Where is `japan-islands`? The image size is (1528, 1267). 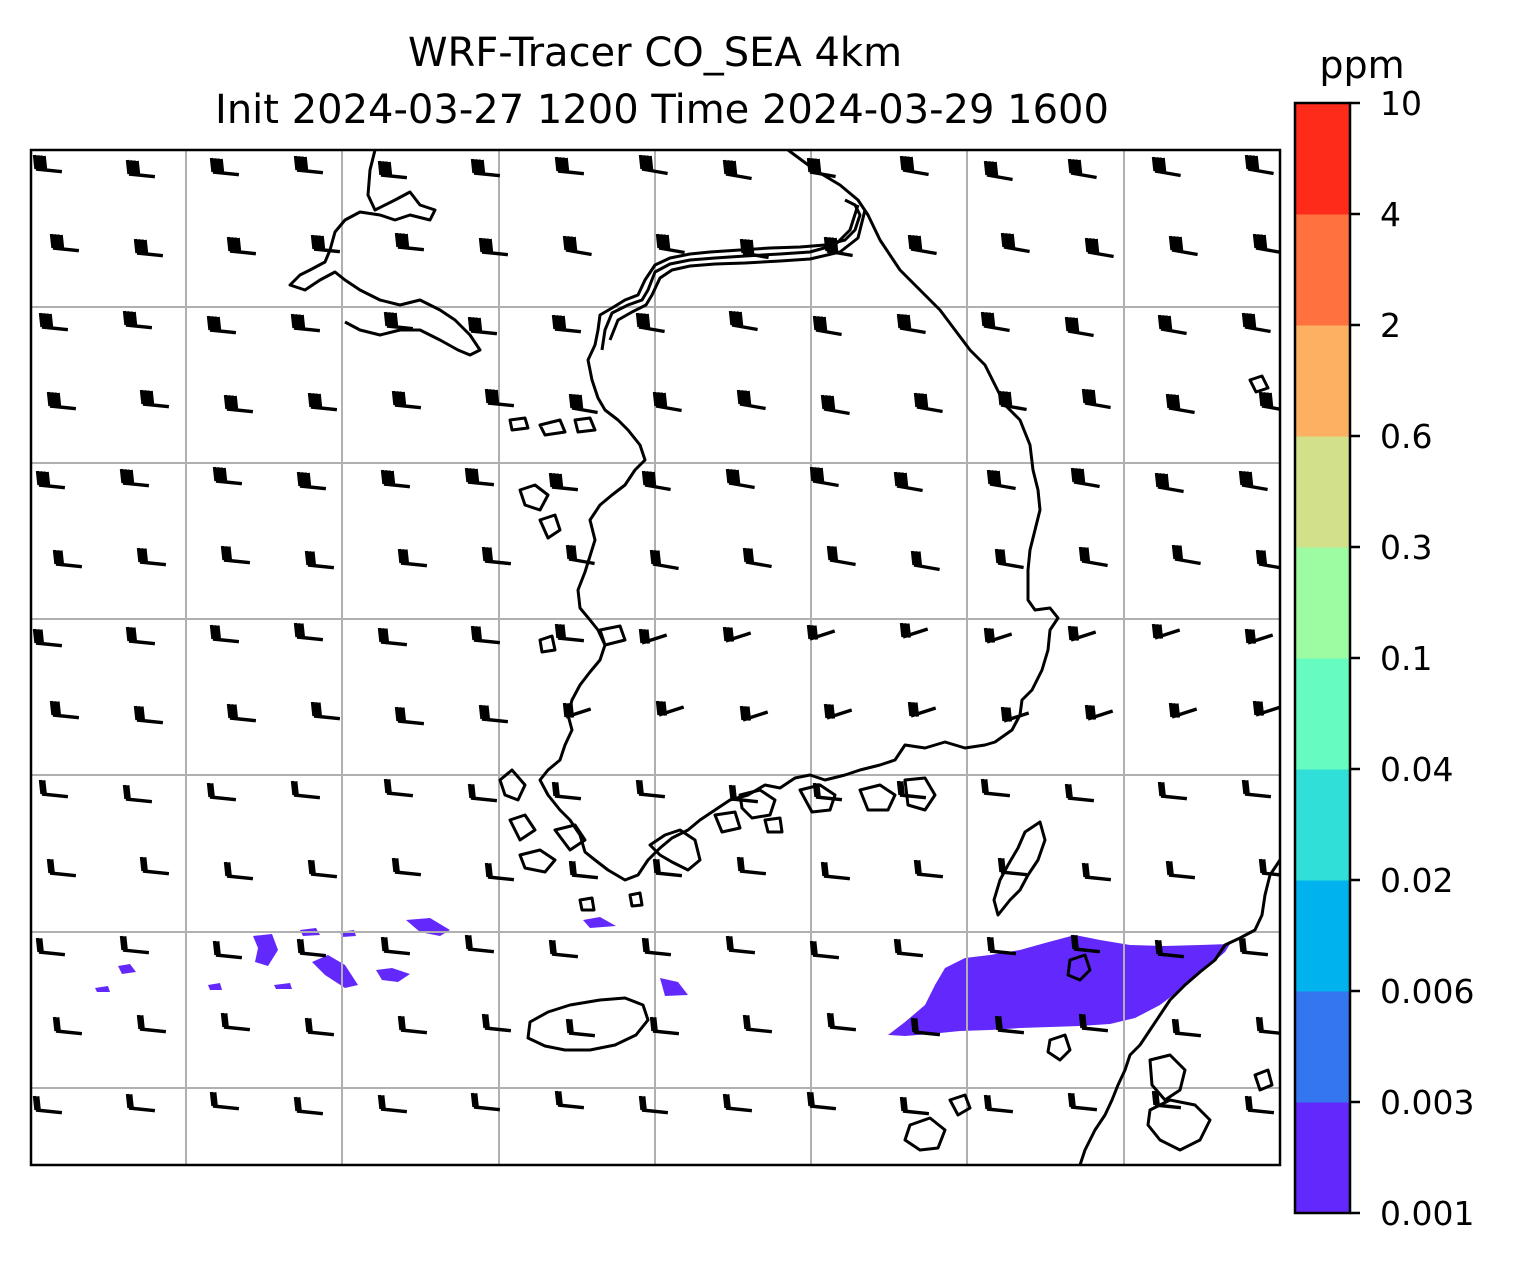
japan-islands is located at coordinates (1088, 763).